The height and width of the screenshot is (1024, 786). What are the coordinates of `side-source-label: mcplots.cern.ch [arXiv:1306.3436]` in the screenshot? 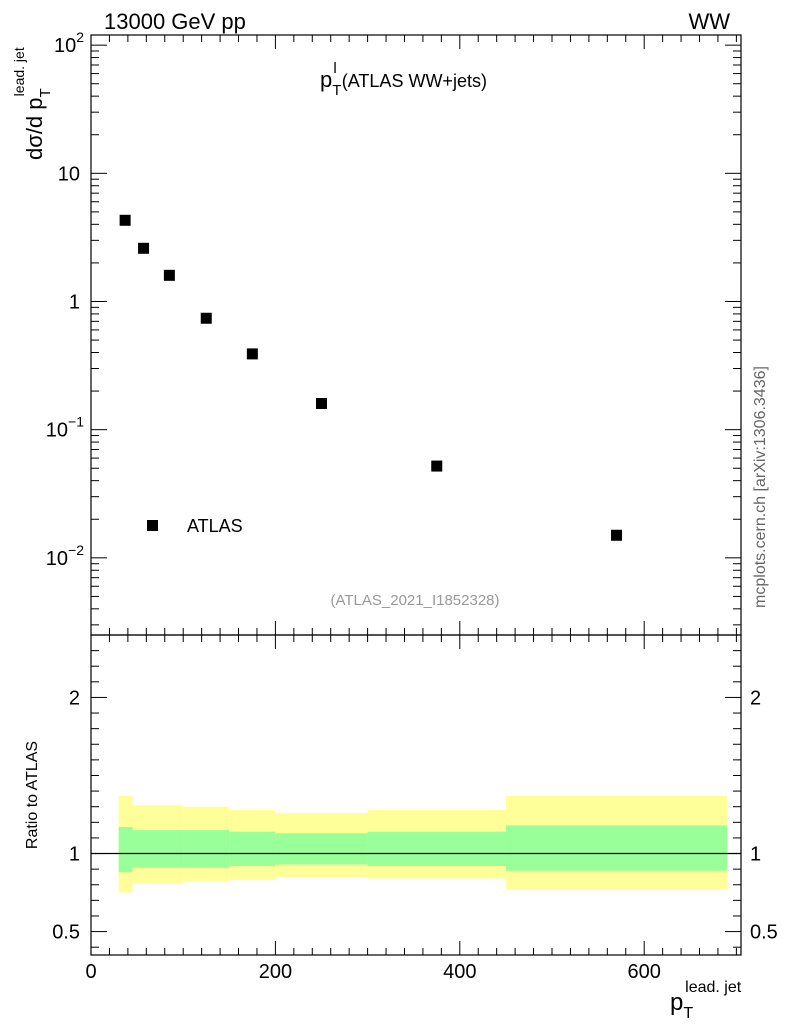 It's located at (760, 487).